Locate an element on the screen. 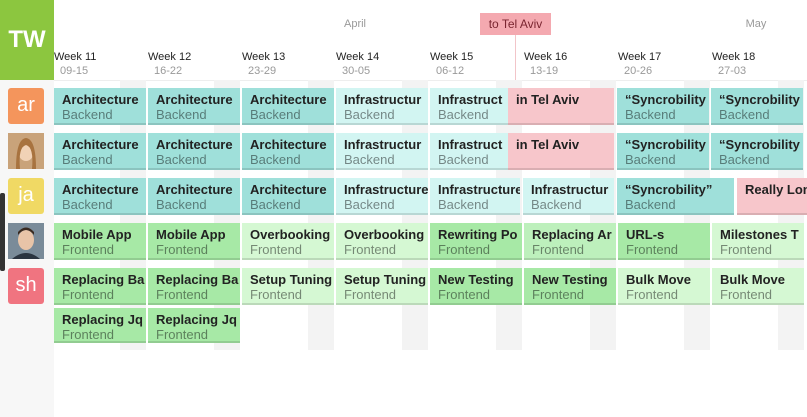 The image size is (807, 417). task-title: Rewriting Po is located at coordinates (478, 234).